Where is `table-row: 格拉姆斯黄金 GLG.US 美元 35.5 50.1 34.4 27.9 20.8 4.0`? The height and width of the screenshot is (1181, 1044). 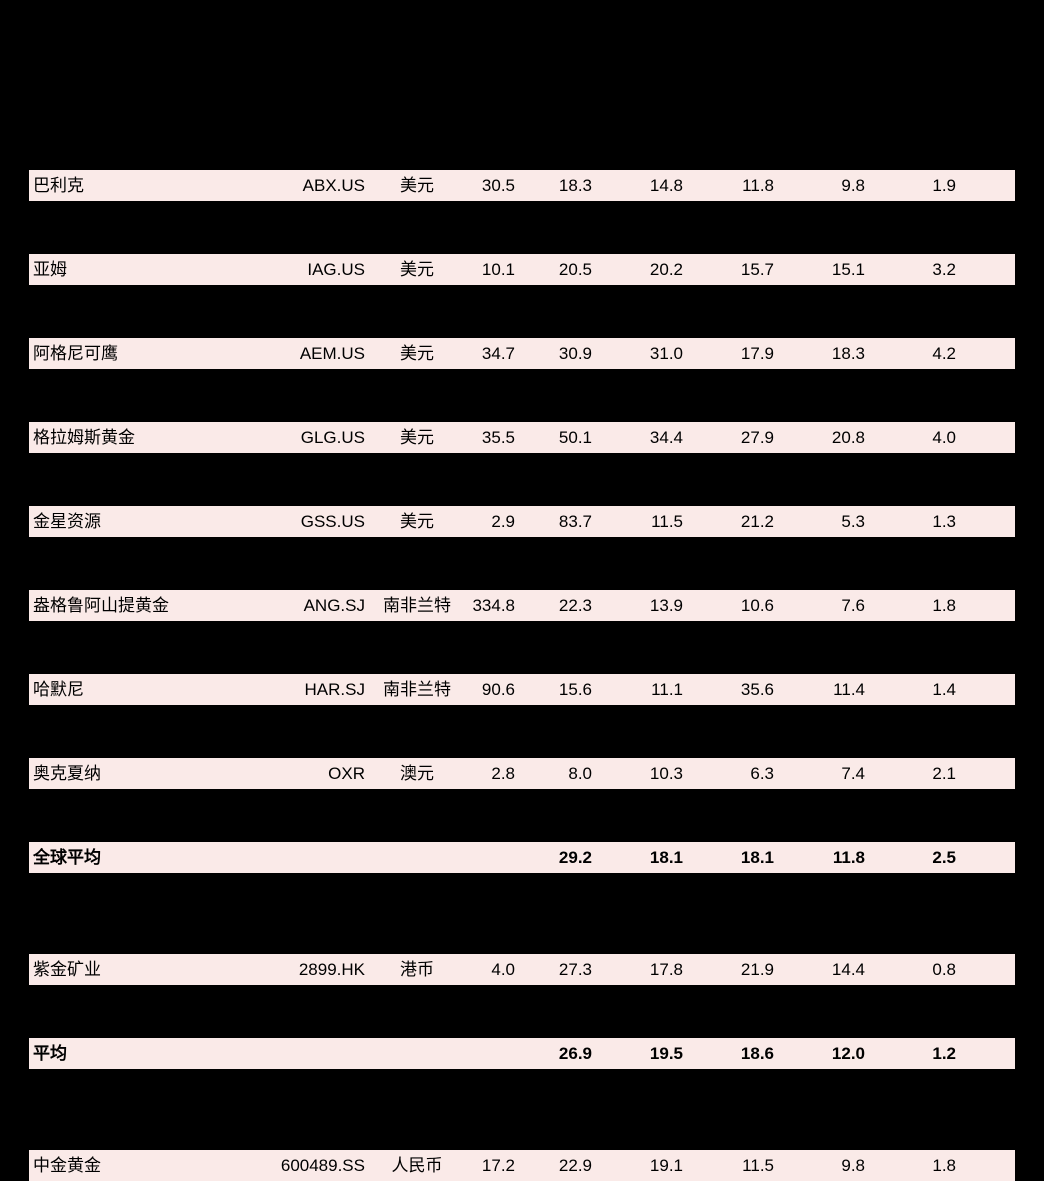
table-row: 格拉姆斯黄金 GLG.US 美元 35.5 50.1 34.4 27.9 20.8 4.0 is located at coordinates (522, 437).